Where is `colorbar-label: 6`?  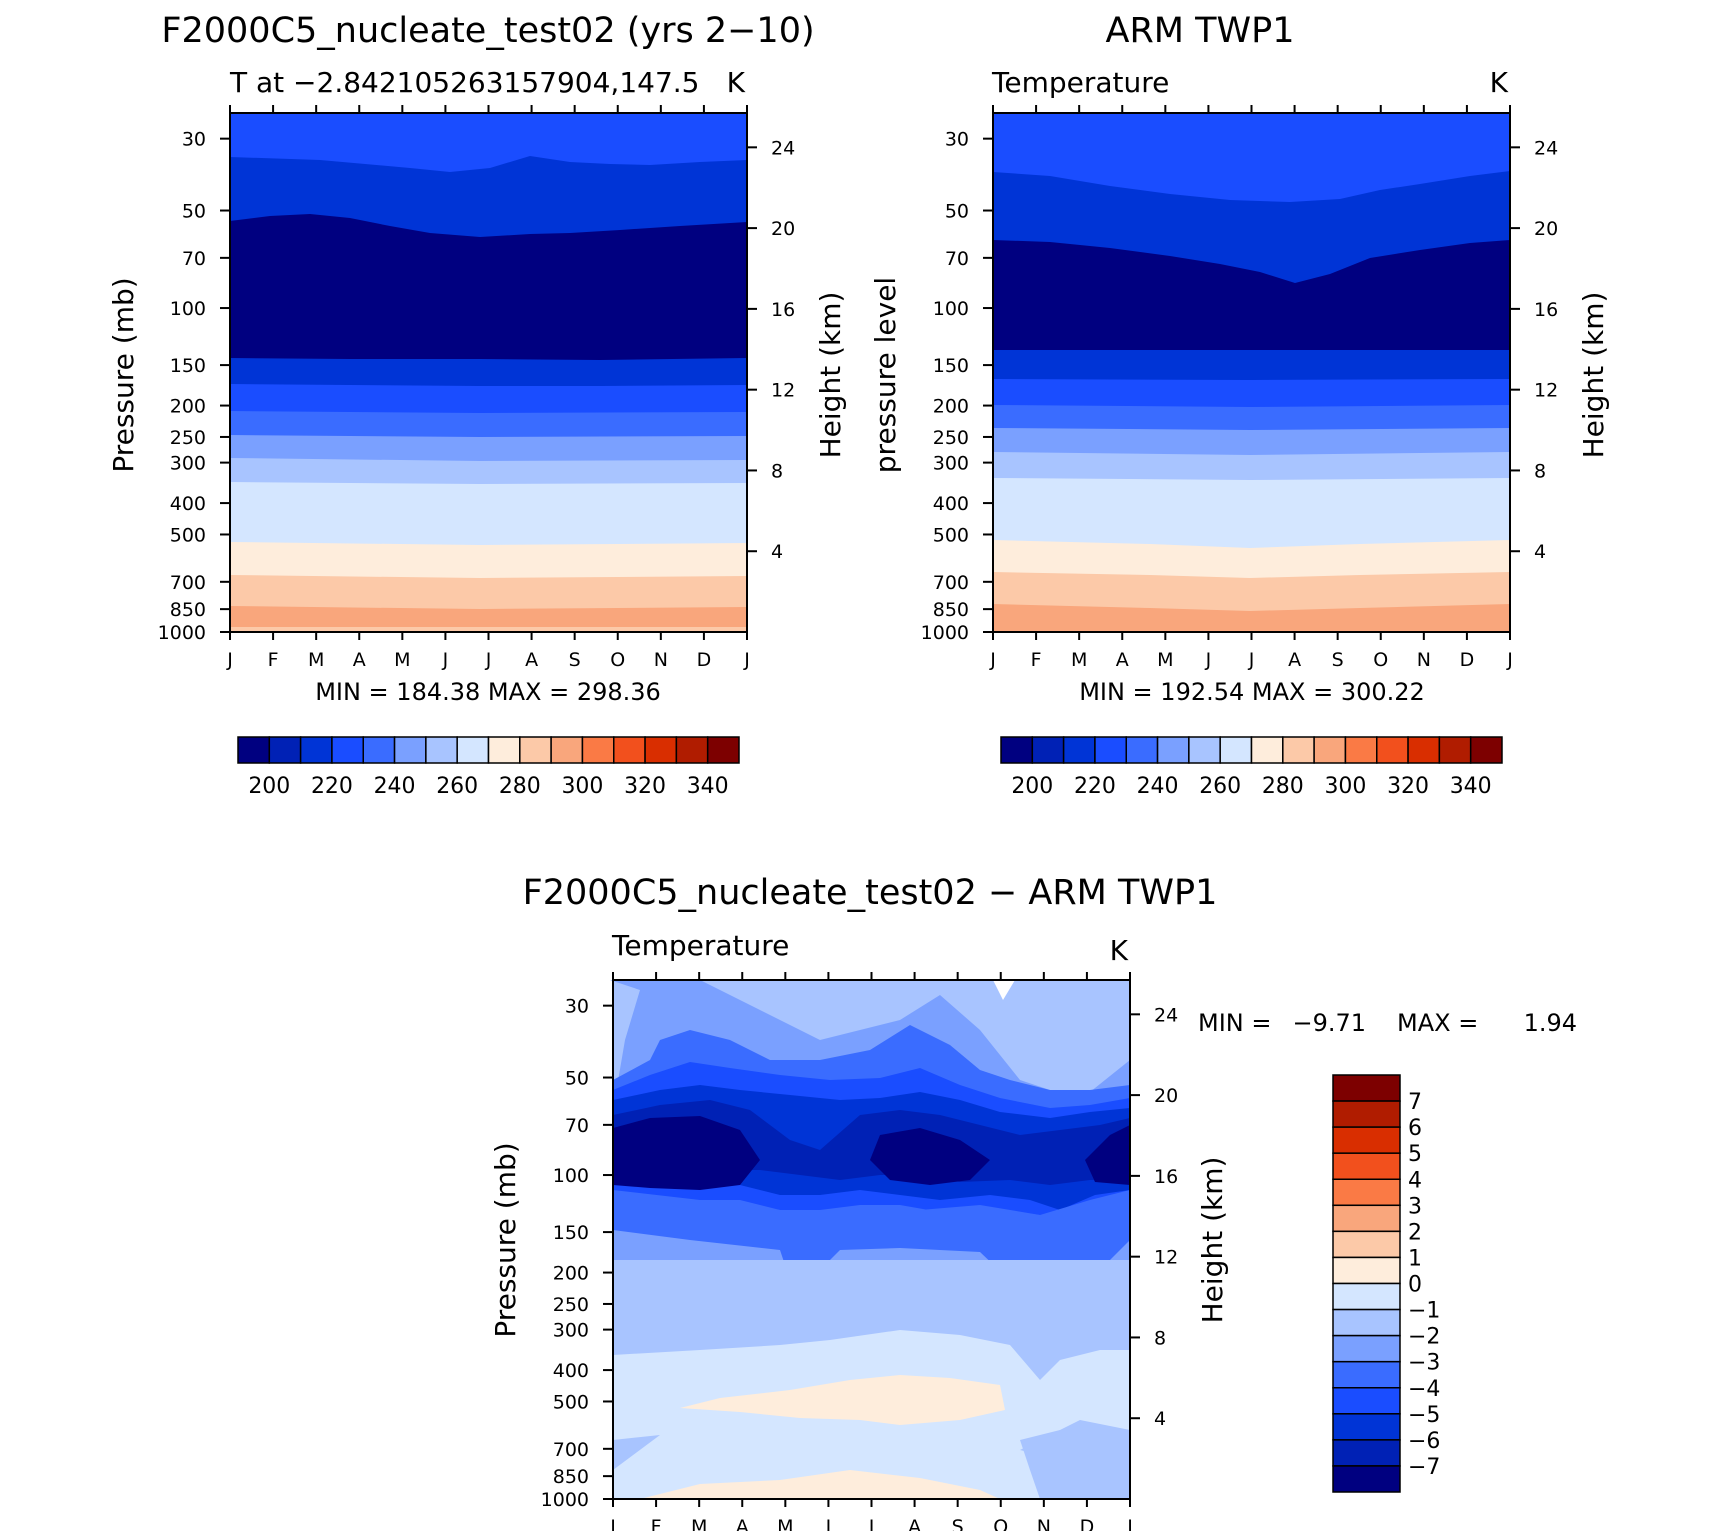 colorbar-label: 6 is located at coordinates (1415, 1128).